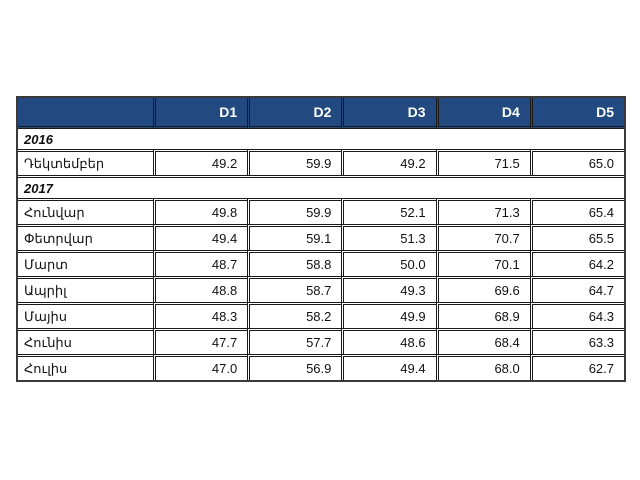 This screenshot has height=480, width=640. I want to click on value-cell-d5: 63.3, so click(576, 341).